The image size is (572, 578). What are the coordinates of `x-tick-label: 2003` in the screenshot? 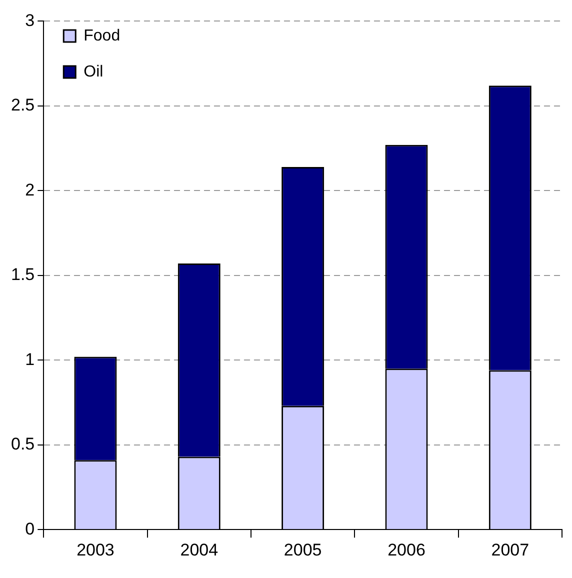 It's located at (95, 550).